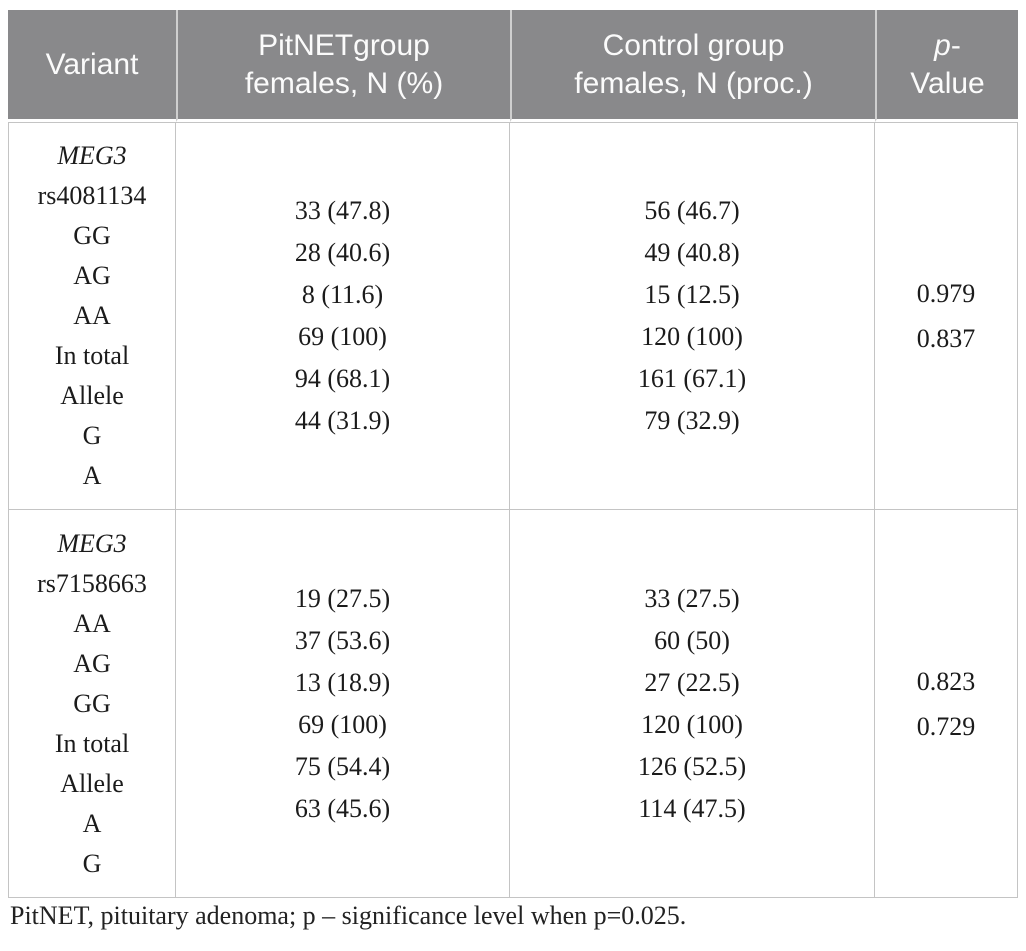 The width and height of the screenshot is (1026, 951). I want to click on cell-value: 27 (22.5), so click(692, 682).